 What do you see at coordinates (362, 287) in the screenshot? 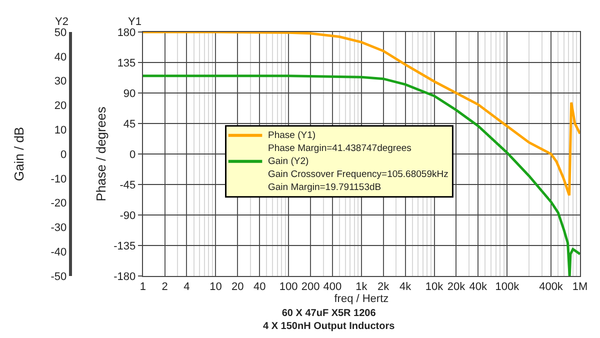
I see `x-tick-label: 1k` at bounding box center [362, 287].